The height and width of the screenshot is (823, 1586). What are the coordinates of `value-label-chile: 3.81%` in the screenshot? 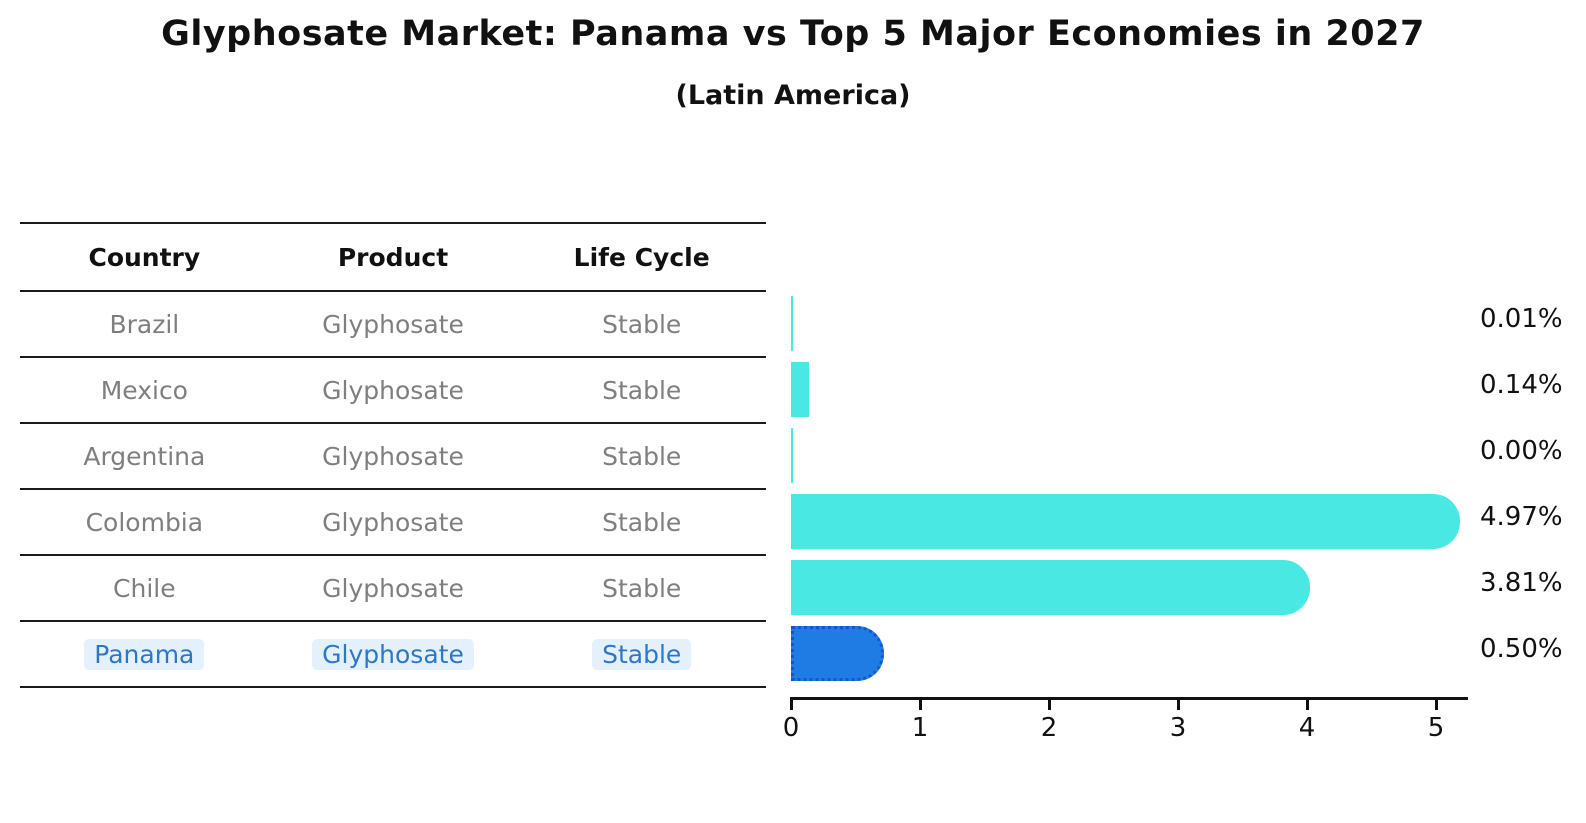 It's located at (1521, 583).